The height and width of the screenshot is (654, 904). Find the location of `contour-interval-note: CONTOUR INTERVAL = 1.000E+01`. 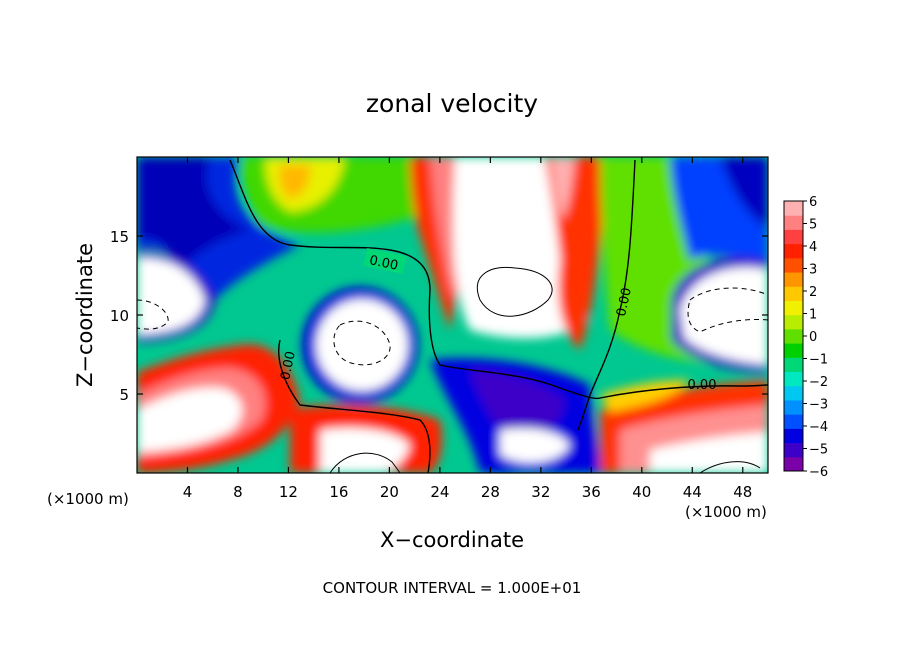

contour-interval-note: CONTOUR INTERVAL = 1.000E+01 is located at coordinates (452, 588).